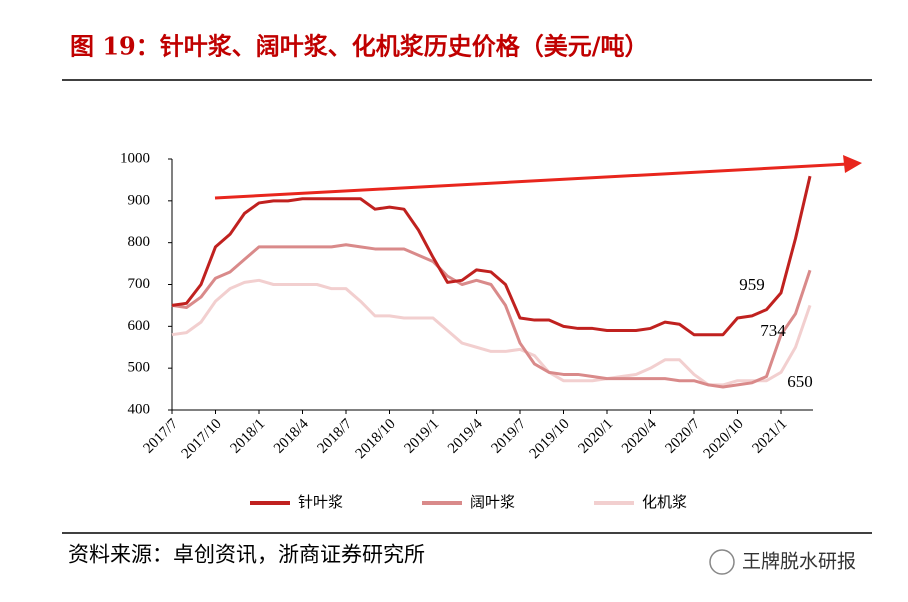  What do you see at coordinates (531, 181) in the screenshot?
I see `trend-arrow` at bounding box center [531, 181].